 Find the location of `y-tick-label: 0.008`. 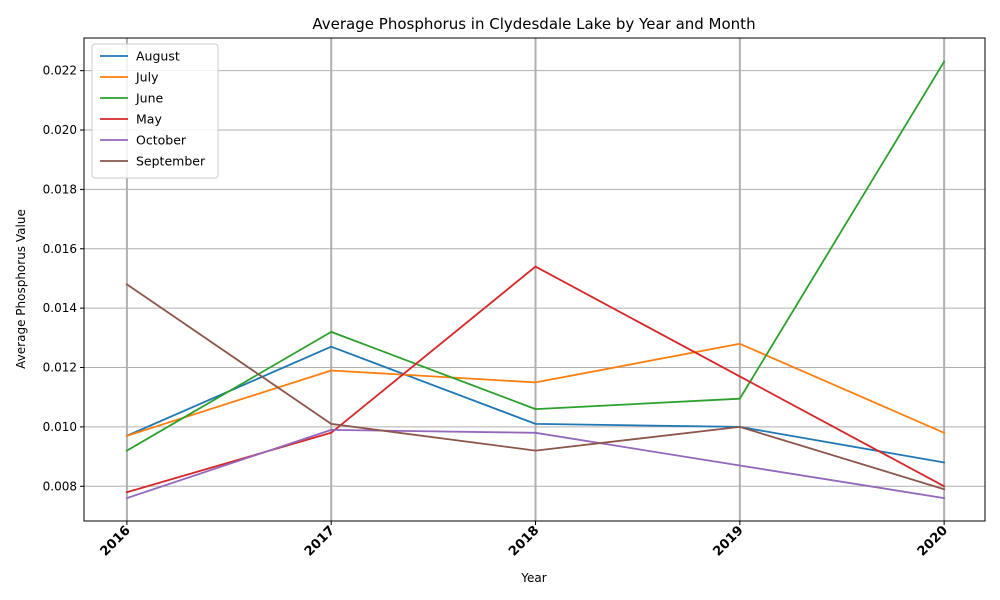

y-tick-label: 0.008 is located at coordinates (60, 486).